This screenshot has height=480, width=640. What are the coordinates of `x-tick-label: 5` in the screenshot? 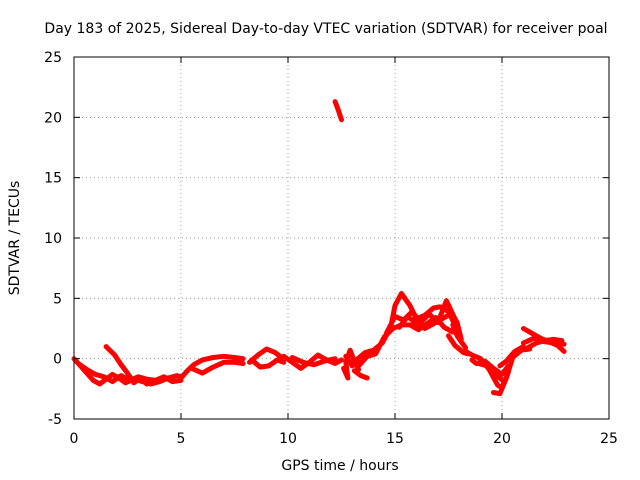 It's located at (181, 439).